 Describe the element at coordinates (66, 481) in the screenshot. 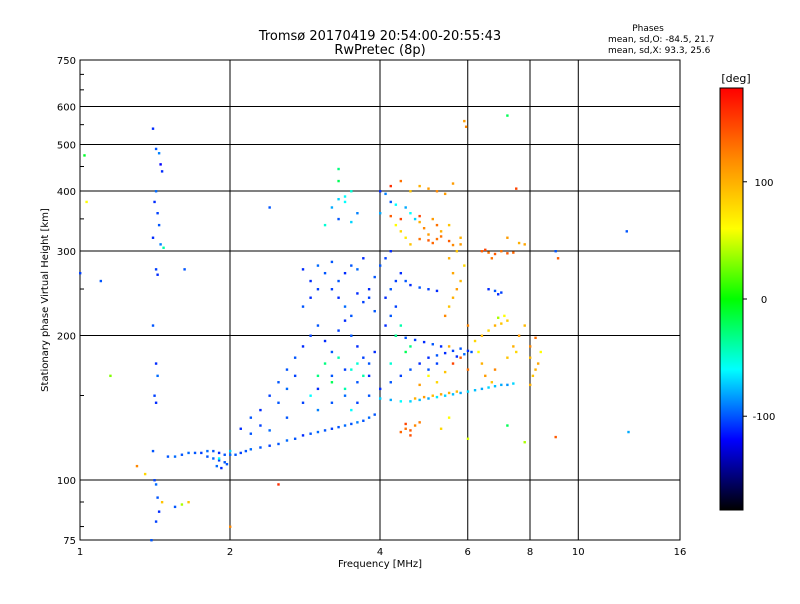

I see `y-tick-label: 100` at that location.